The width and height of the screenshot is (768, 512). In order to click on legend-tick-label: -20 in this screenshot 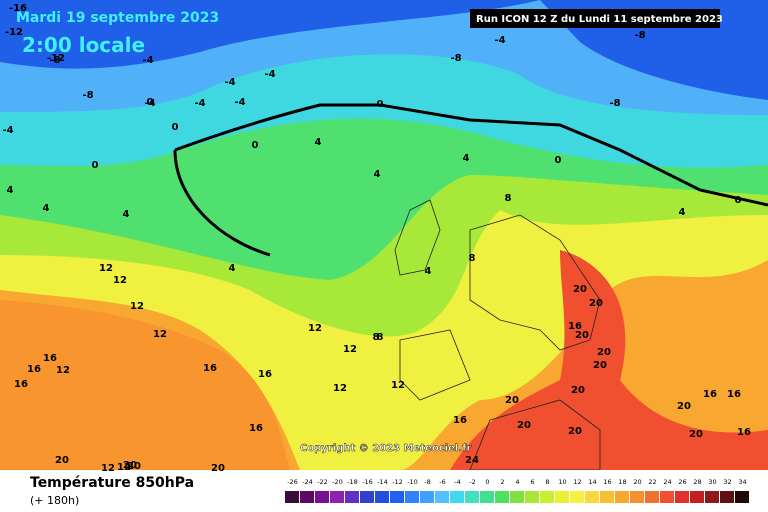, I will do `click(337, 482)`.